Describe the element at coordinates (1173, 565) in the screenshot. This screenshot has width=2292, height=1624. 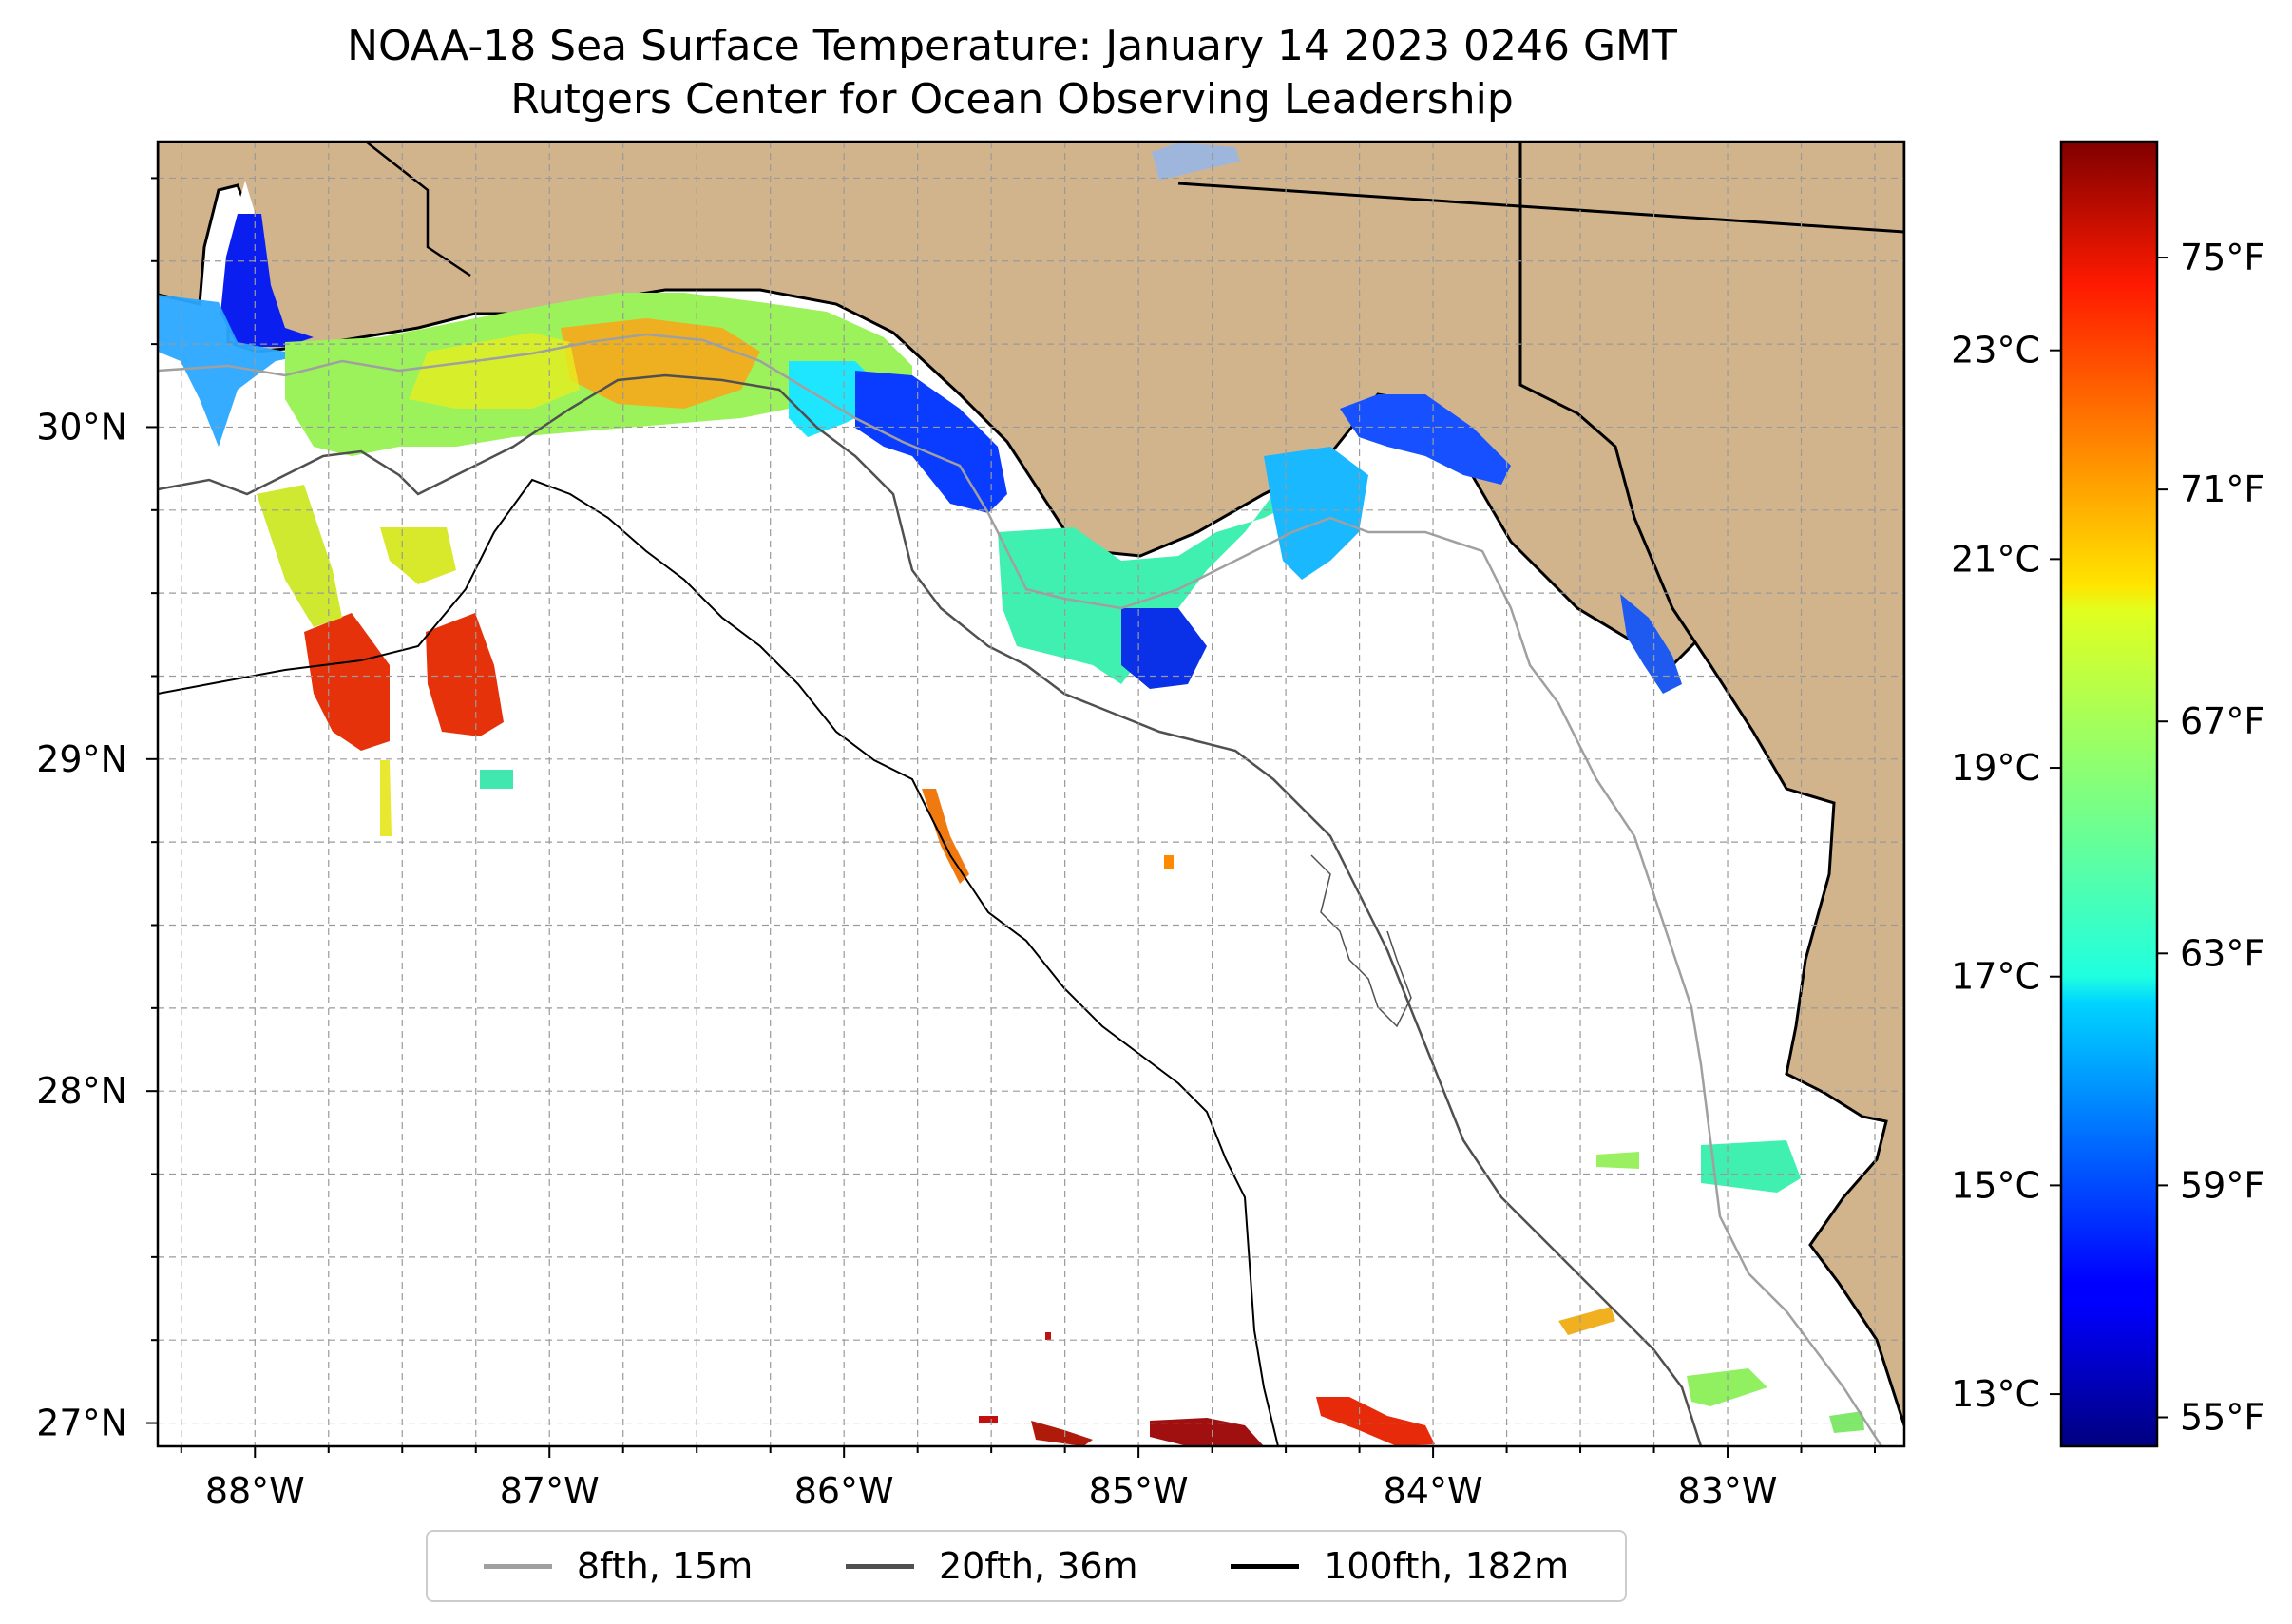
I see `sst-patch-apalachee-green` at that location.